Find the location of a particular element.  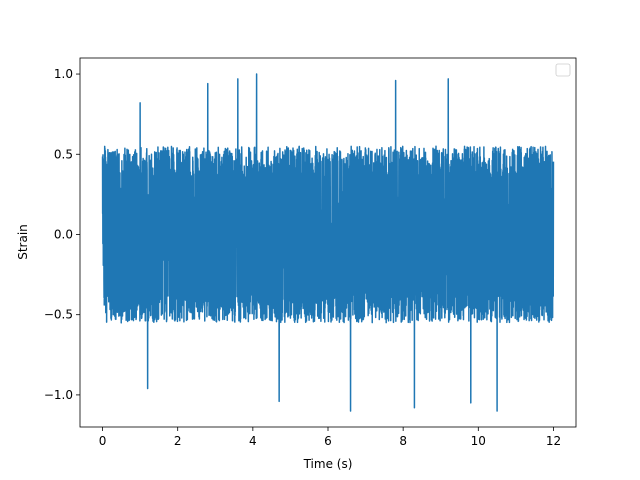

y-tick-label: 0.0 is located at coordinates (63, 234).